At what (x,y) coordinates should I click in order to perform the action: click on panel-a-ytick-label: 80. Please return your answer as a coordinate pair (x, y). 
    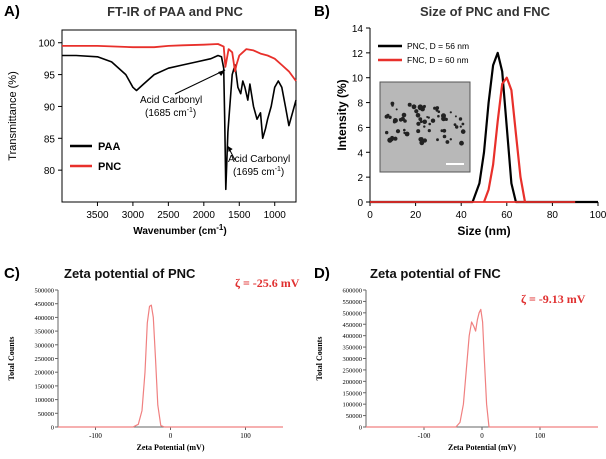
    Looking at the image, I should click on (50, 171).